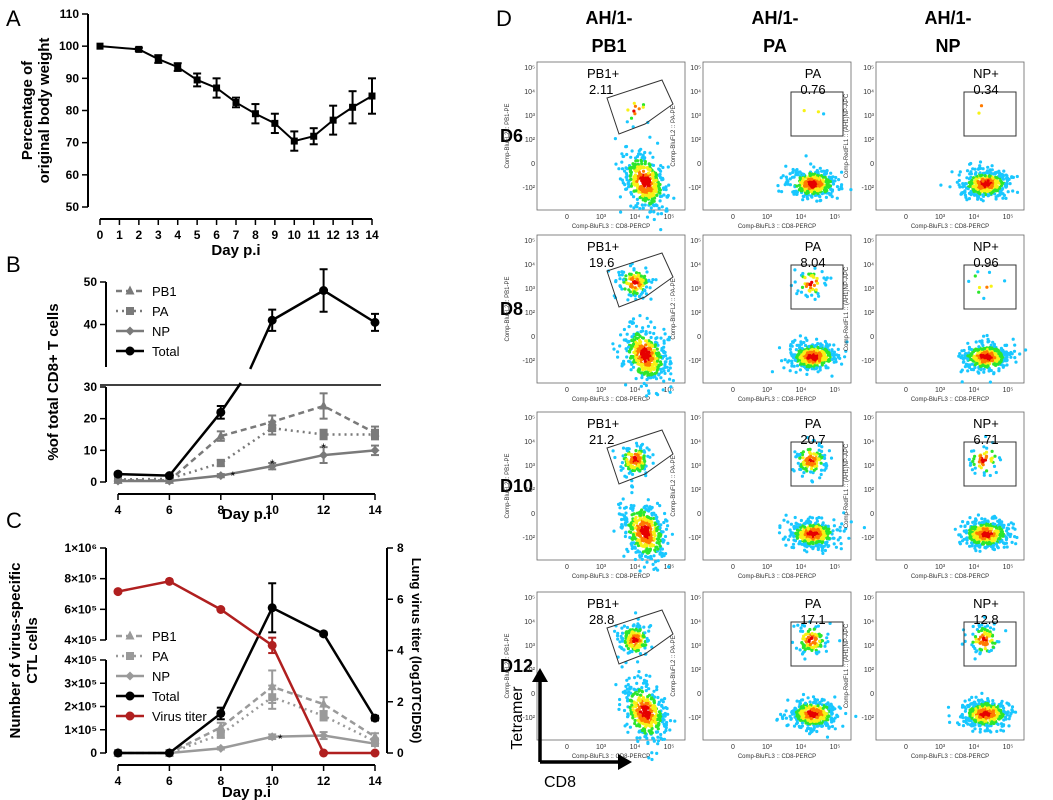 This screenshot has height=800, width=1053. What do you see at coordinates (32, 650) in the screenshot?
I see `y-axis-title-line: CTL cells` at bounding box center [32, 650].